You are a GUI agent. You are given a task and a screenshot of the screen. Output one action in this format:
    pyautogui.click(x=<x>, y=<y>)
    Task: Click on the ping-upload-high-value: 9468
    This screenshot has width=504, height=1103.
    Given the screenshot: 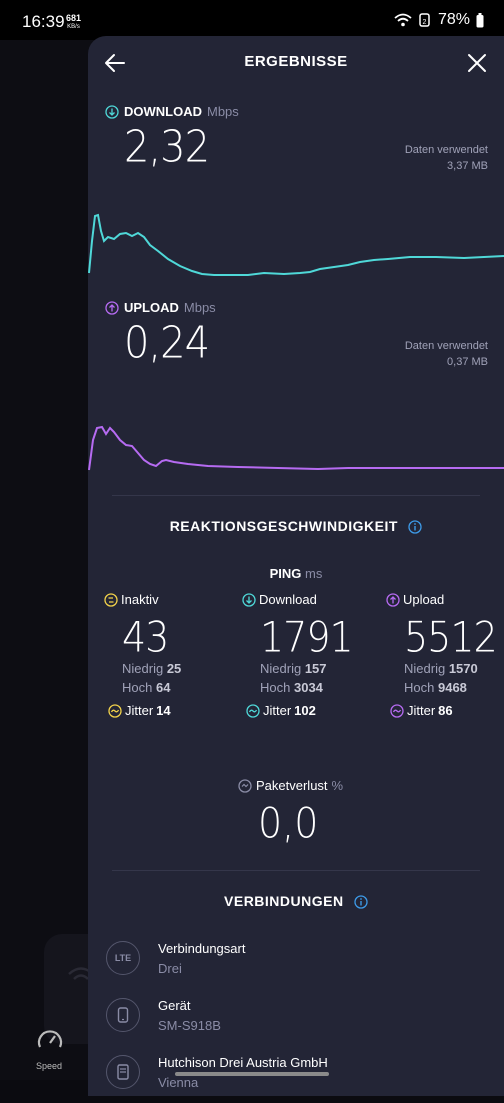 What is the action you would take?
    pyautogui.click(x=452, y=687)
    